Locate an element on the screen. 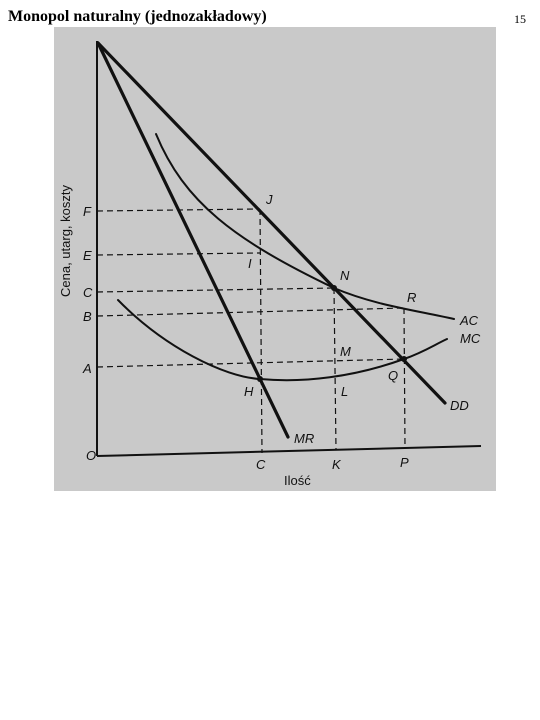 The height and width of the screenshot is (720, 540). origin-label: O is located at coordinates (91, 455).